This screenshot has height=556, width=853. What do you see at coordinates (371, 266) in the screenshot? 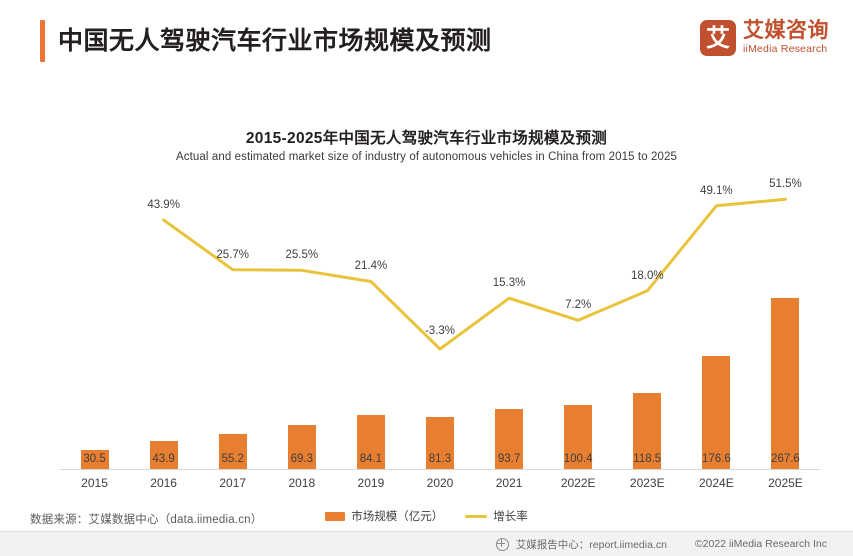
I see `growth-rate-label: 21.4%` at bounding box center [371, 266].